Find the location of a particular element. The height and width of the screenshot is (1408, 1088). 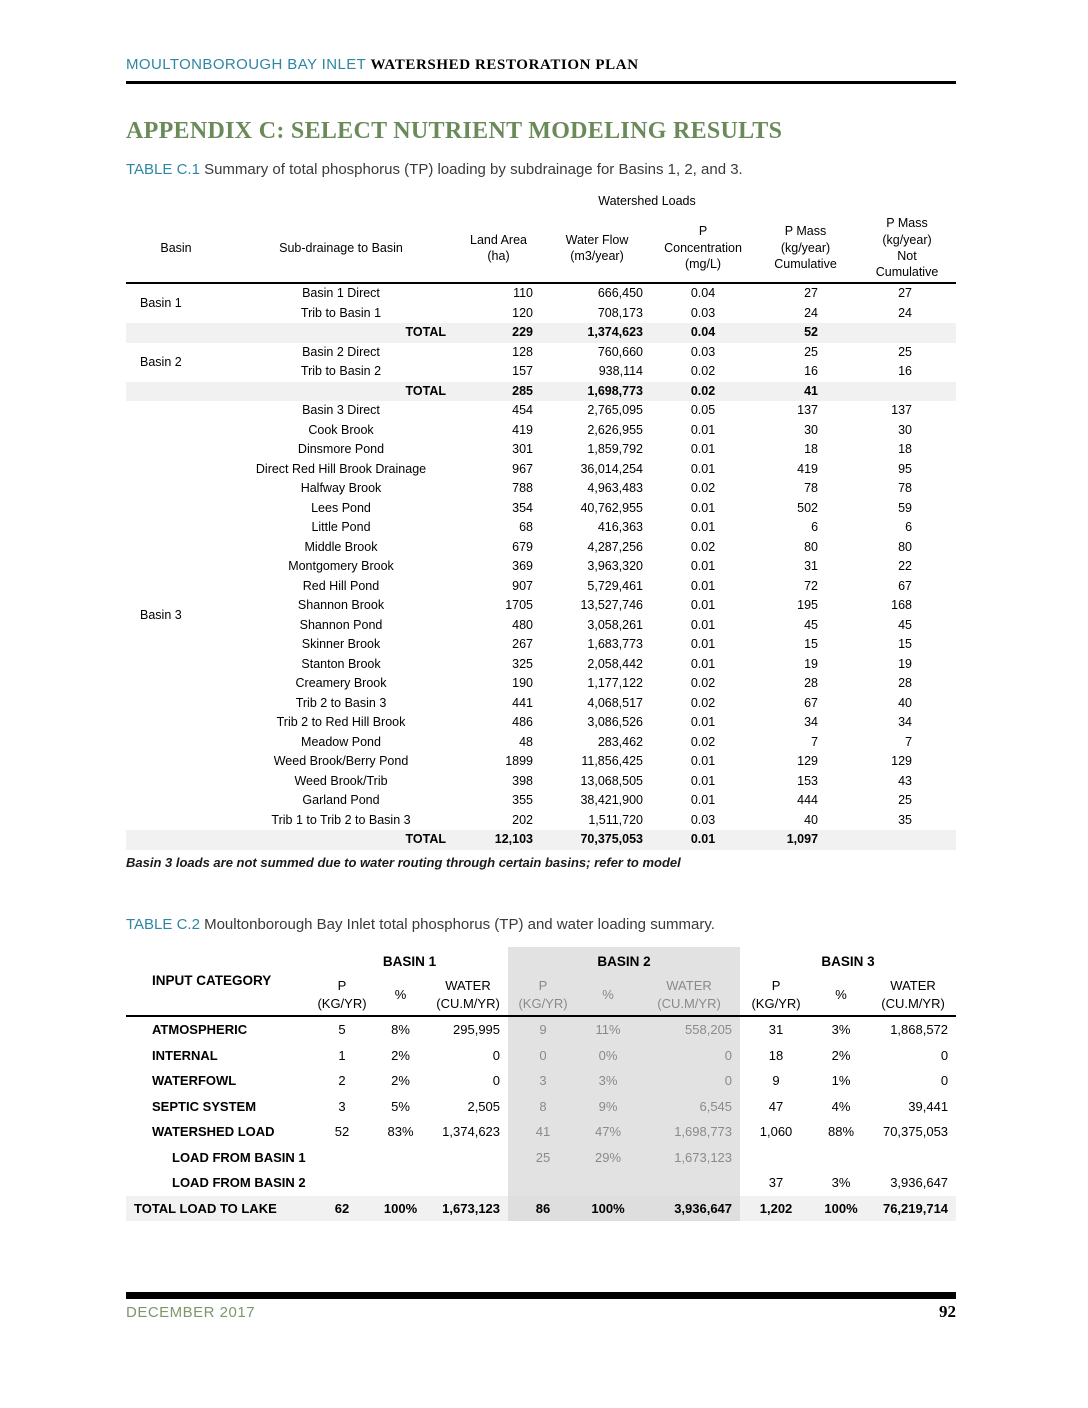

subdrainage-name: Halfway Brook is located at coordinates (341, 488).